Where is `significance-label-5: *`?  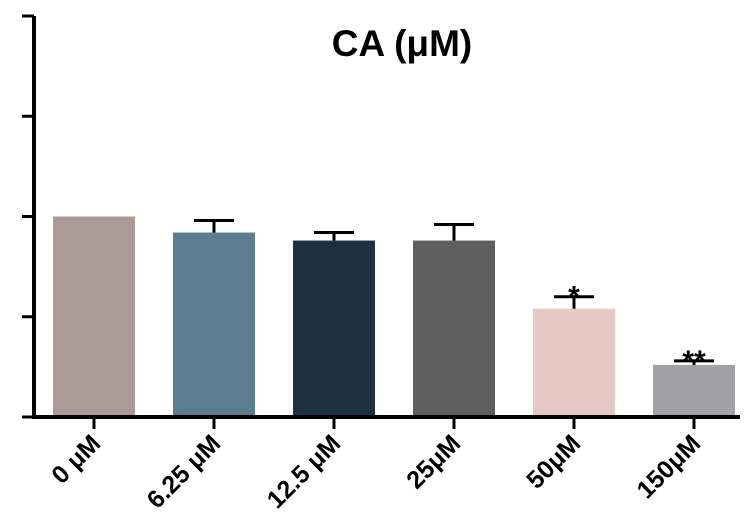 significance-label-5: * is located at coordinates (574, 297).